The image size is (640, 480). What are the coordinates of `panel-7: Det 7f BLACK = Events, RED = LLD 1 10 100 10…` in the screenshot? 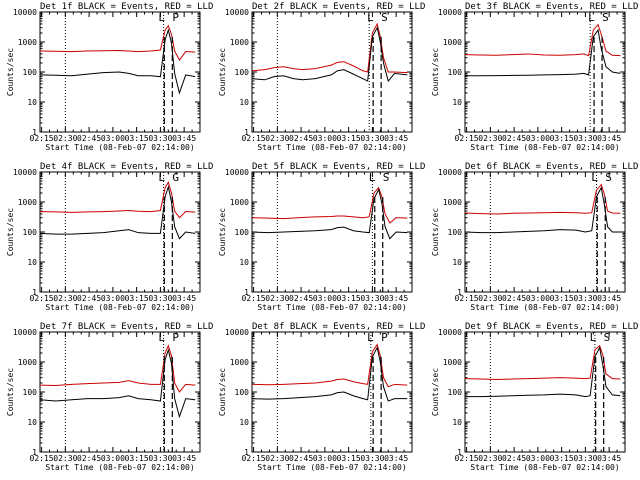 It's located at (109, 397).